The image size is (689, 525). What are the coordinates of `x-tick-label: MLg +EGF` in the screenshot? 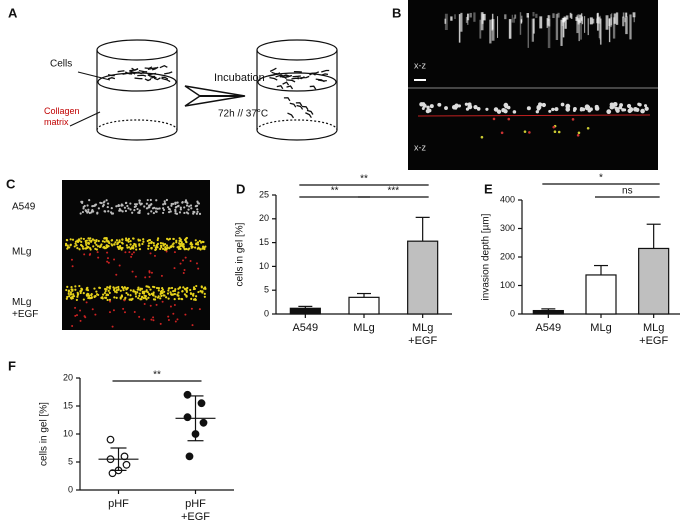 It's located at (422, 334).